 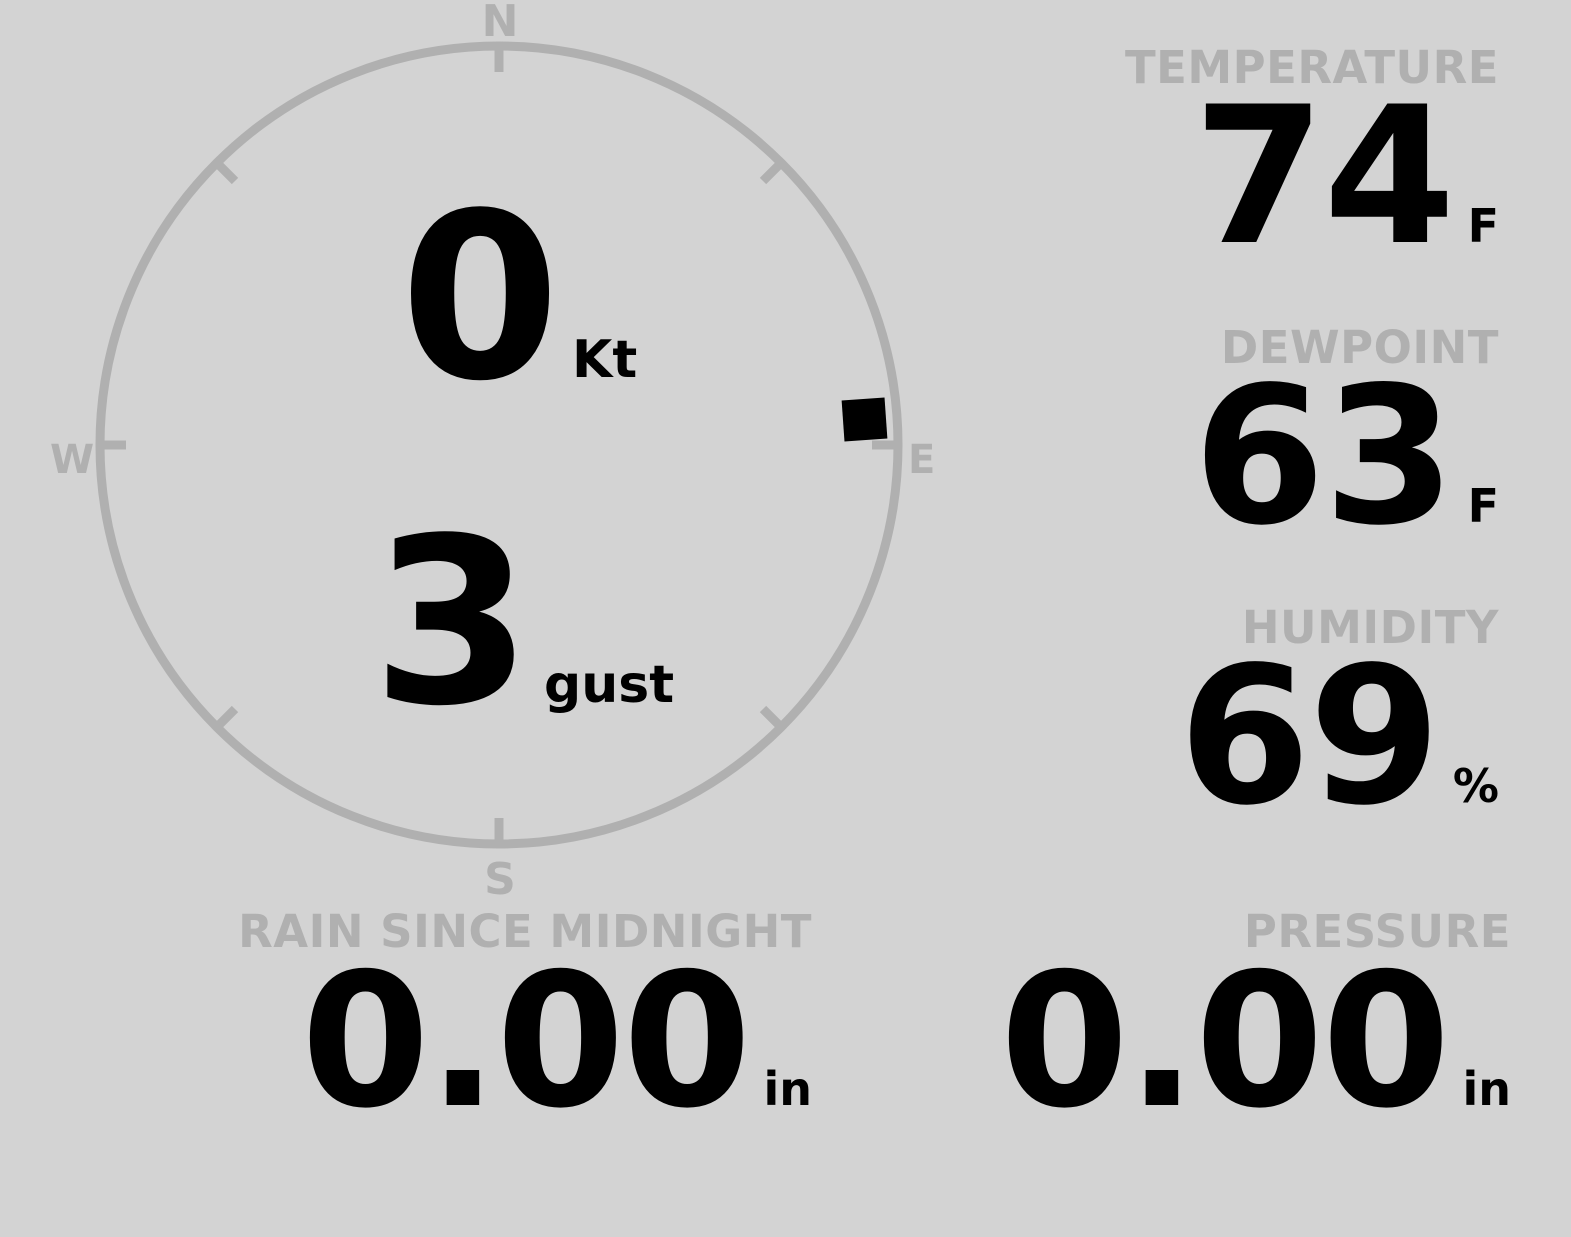 What do you see at coordinates (1483, 226) in the screenshot?
I see `stat-unit-temperature: F` at bounding box center [1483, 226].